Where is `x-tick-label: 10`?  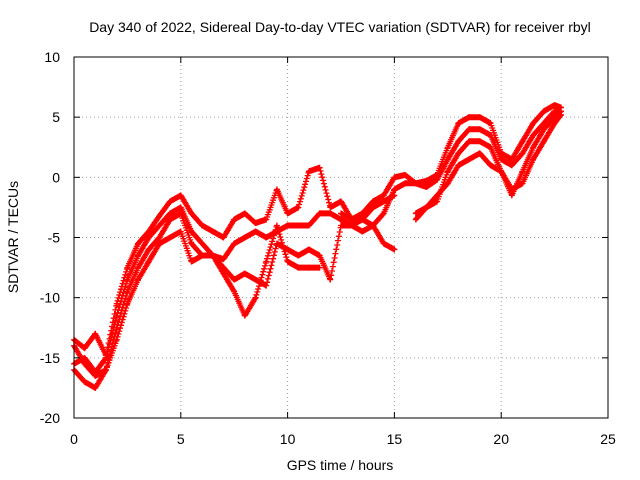
x-tick-label: 10 is located at coordinates (288, 439).